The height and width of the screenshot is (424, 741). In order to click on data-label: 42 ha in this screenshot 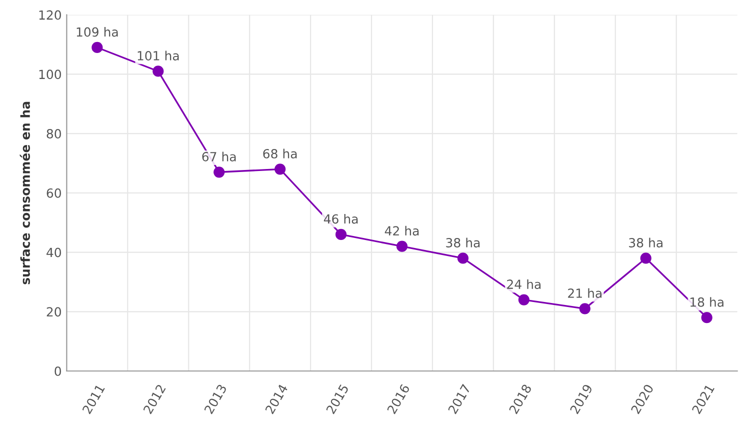, I will do `click(401, 231)`.